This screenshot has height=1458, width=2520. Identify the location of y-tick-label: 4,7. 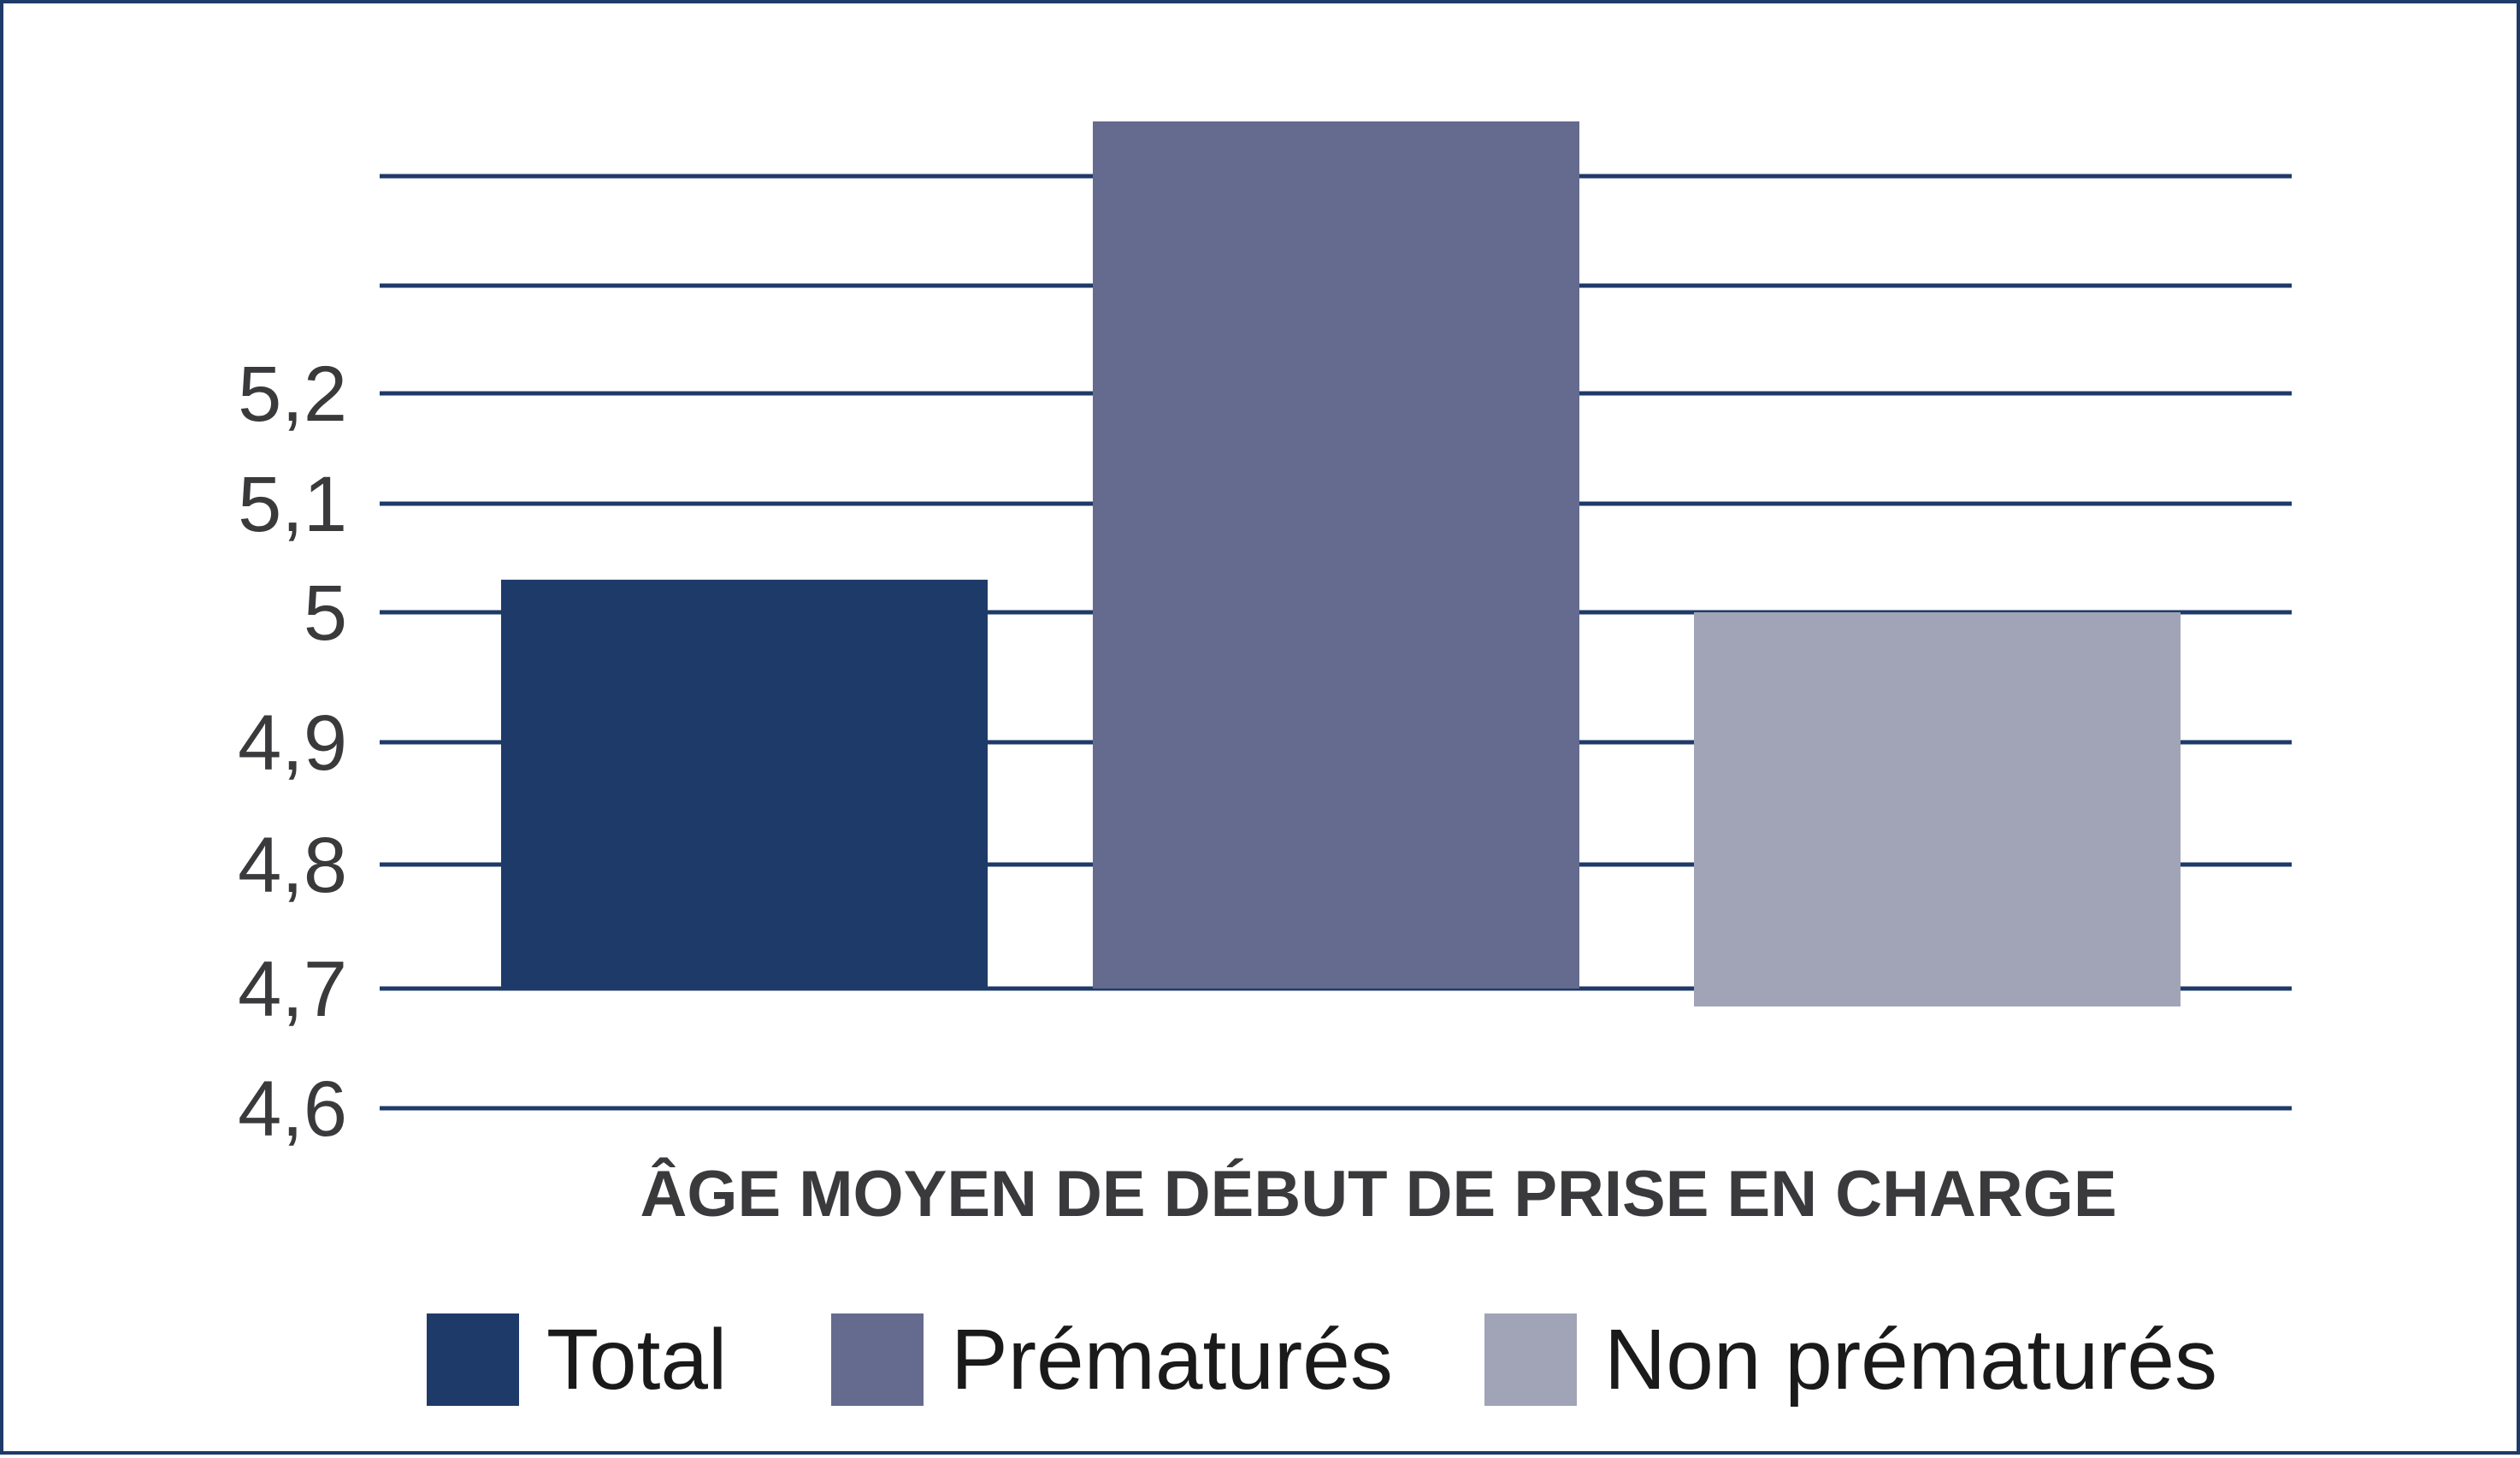
(292, 989).